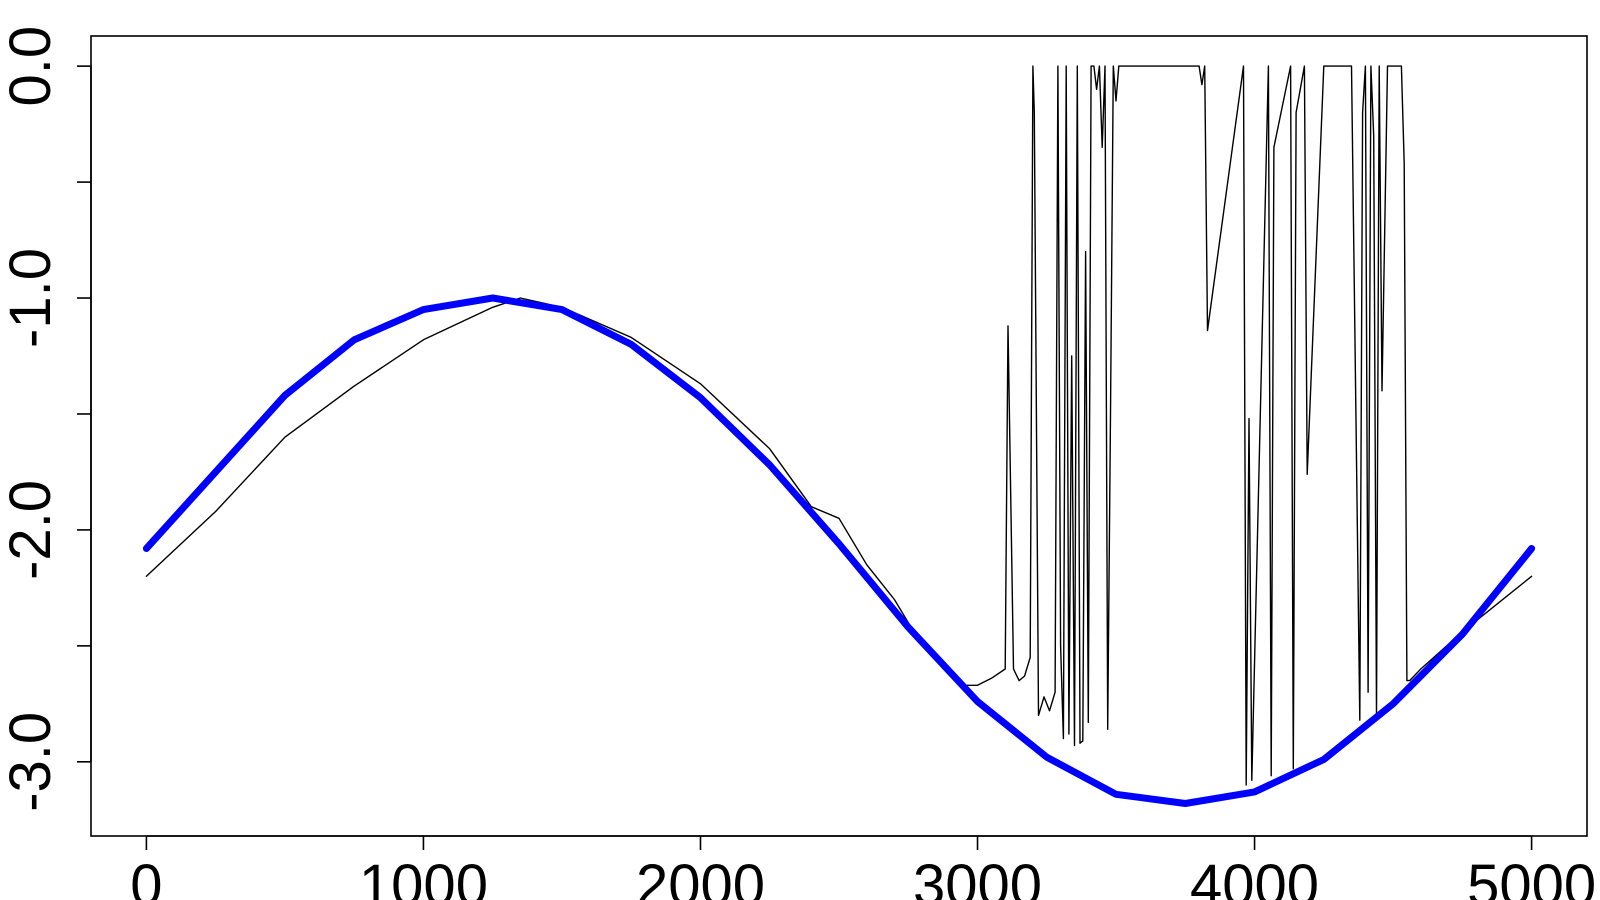 The width and height of the screenshot is (1600, 900). Describe the element at coordinates (423, 876) in the screenshot. I see `x-tick-label: 1000` at that location.